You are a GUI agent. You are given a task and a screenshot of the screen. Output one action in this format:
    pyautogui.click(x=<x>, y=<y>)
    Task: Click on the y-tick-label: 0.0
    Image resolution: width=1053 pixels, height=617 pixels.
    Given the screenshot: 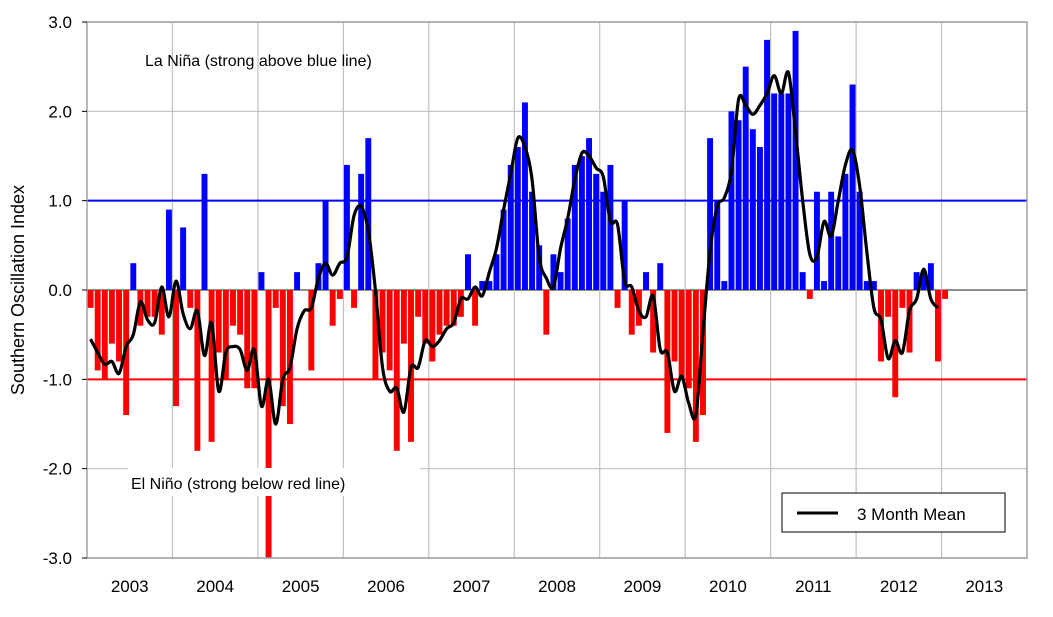 What is the action you would take?
    pyautogui.click(x=60, y=290)
    